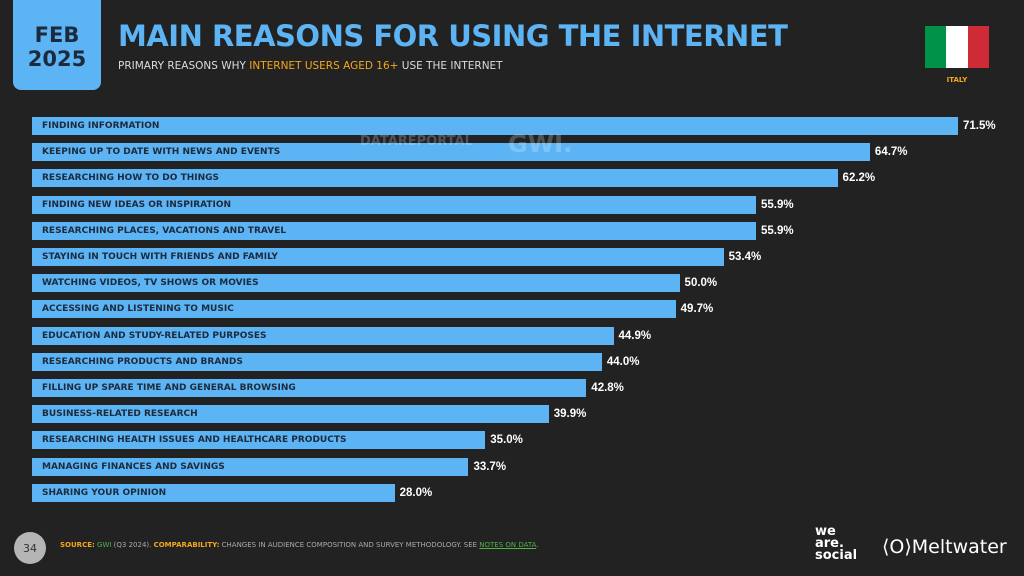  What do you see at coordinates (537, 545) in the screenshot?
I see `footer-end: .` at bounding box center [537, 545].